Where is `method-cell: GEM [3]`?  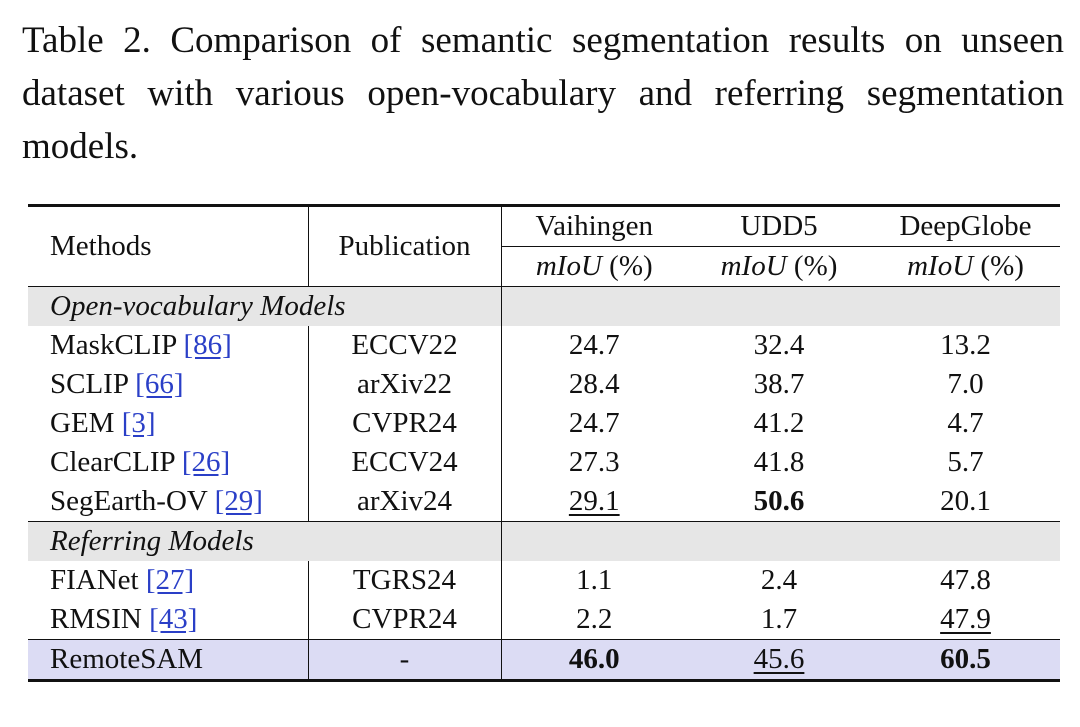
method-cell: GEM [3] is located at coordinates (168, 423).